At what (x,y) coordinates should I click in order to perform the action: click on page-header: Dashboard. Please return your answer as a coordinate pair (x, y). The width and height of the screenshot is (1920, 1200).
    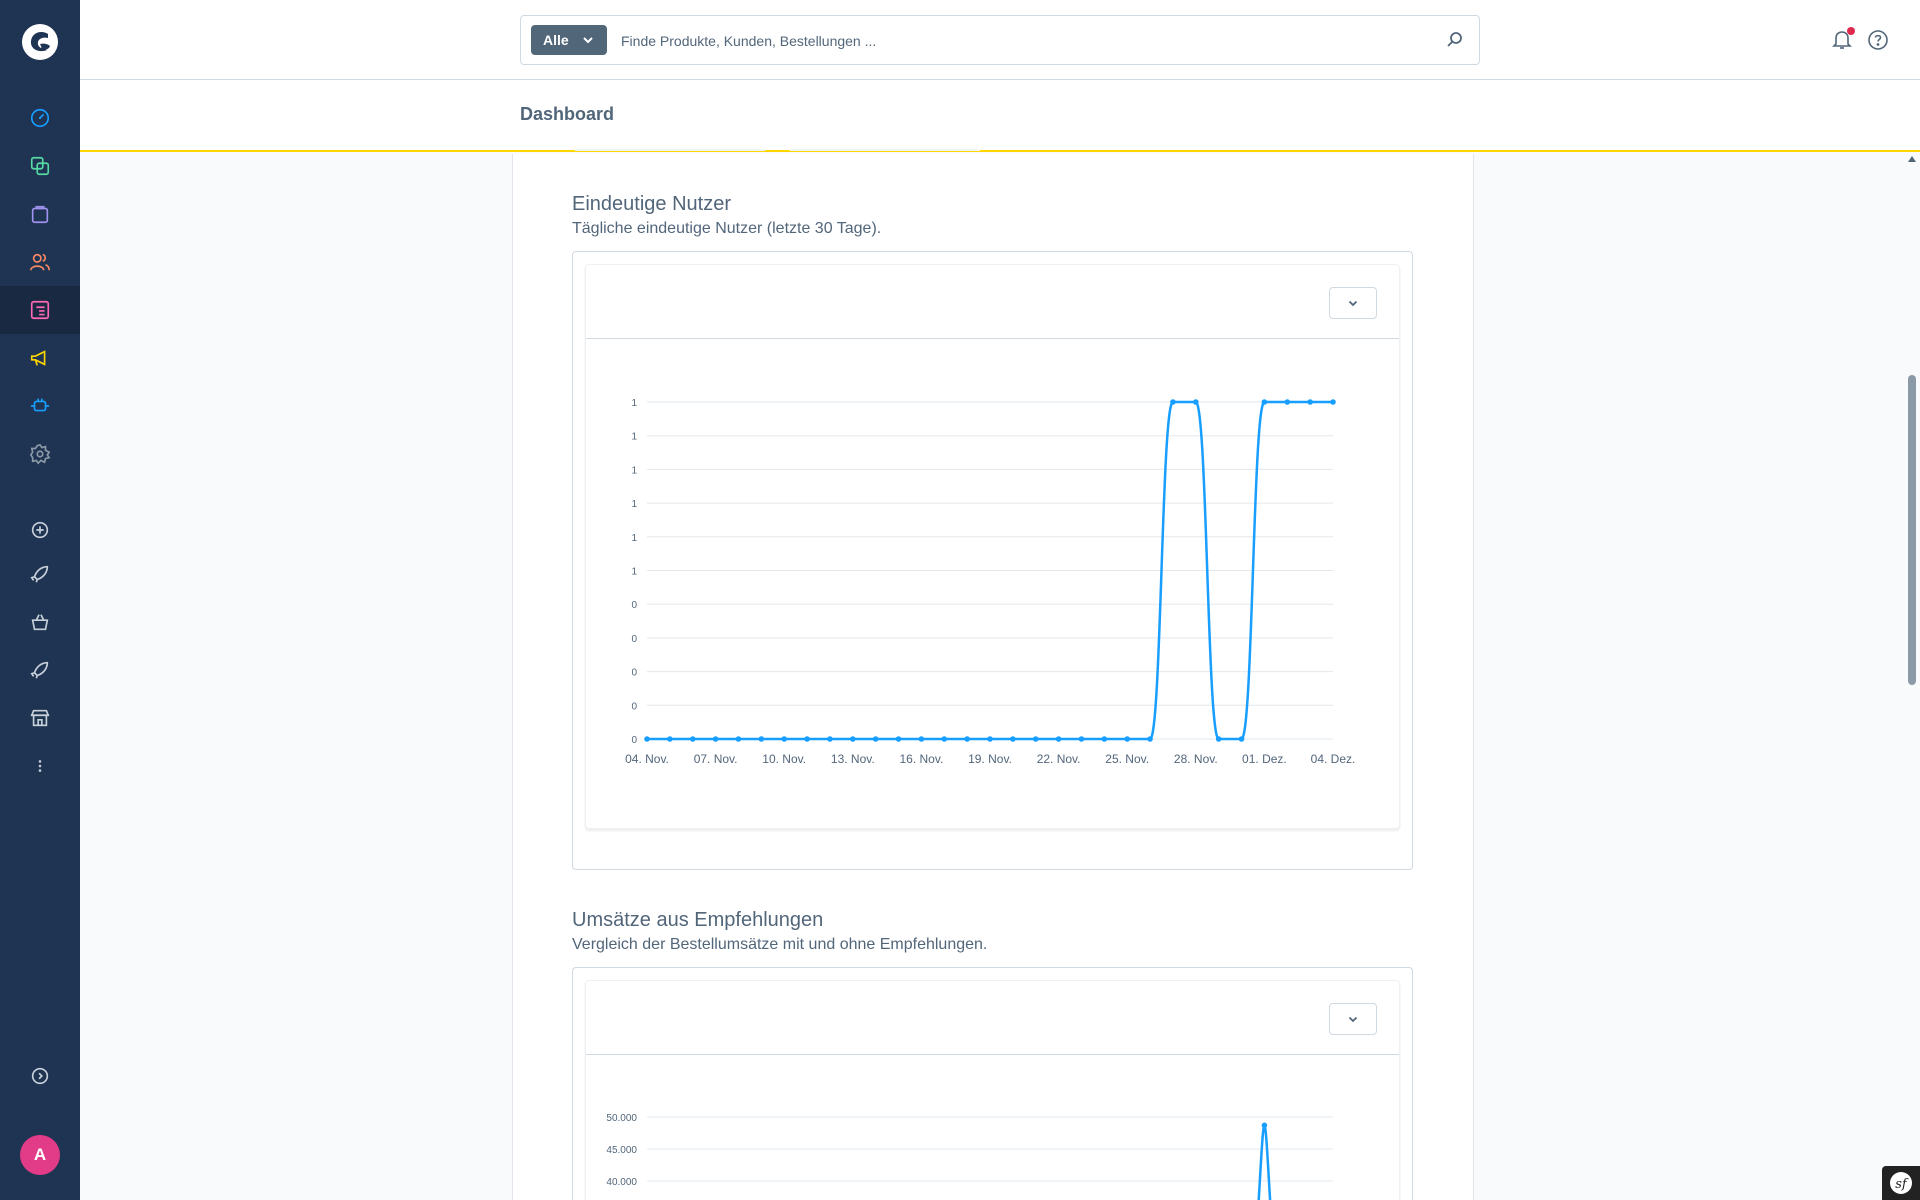
    Looking at the image, I should click on (1000, 116).